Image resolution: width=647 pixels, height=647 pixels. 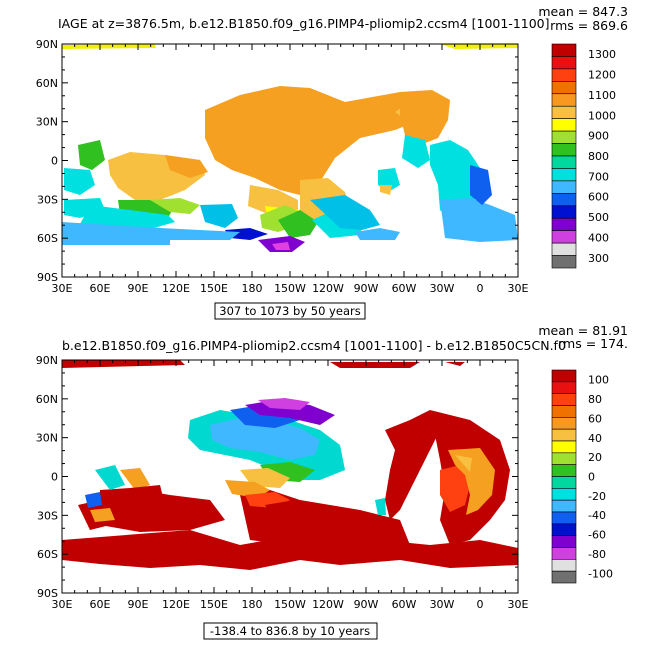 I want to click on y-tick-label: 60S, so click(x=47, y=238).